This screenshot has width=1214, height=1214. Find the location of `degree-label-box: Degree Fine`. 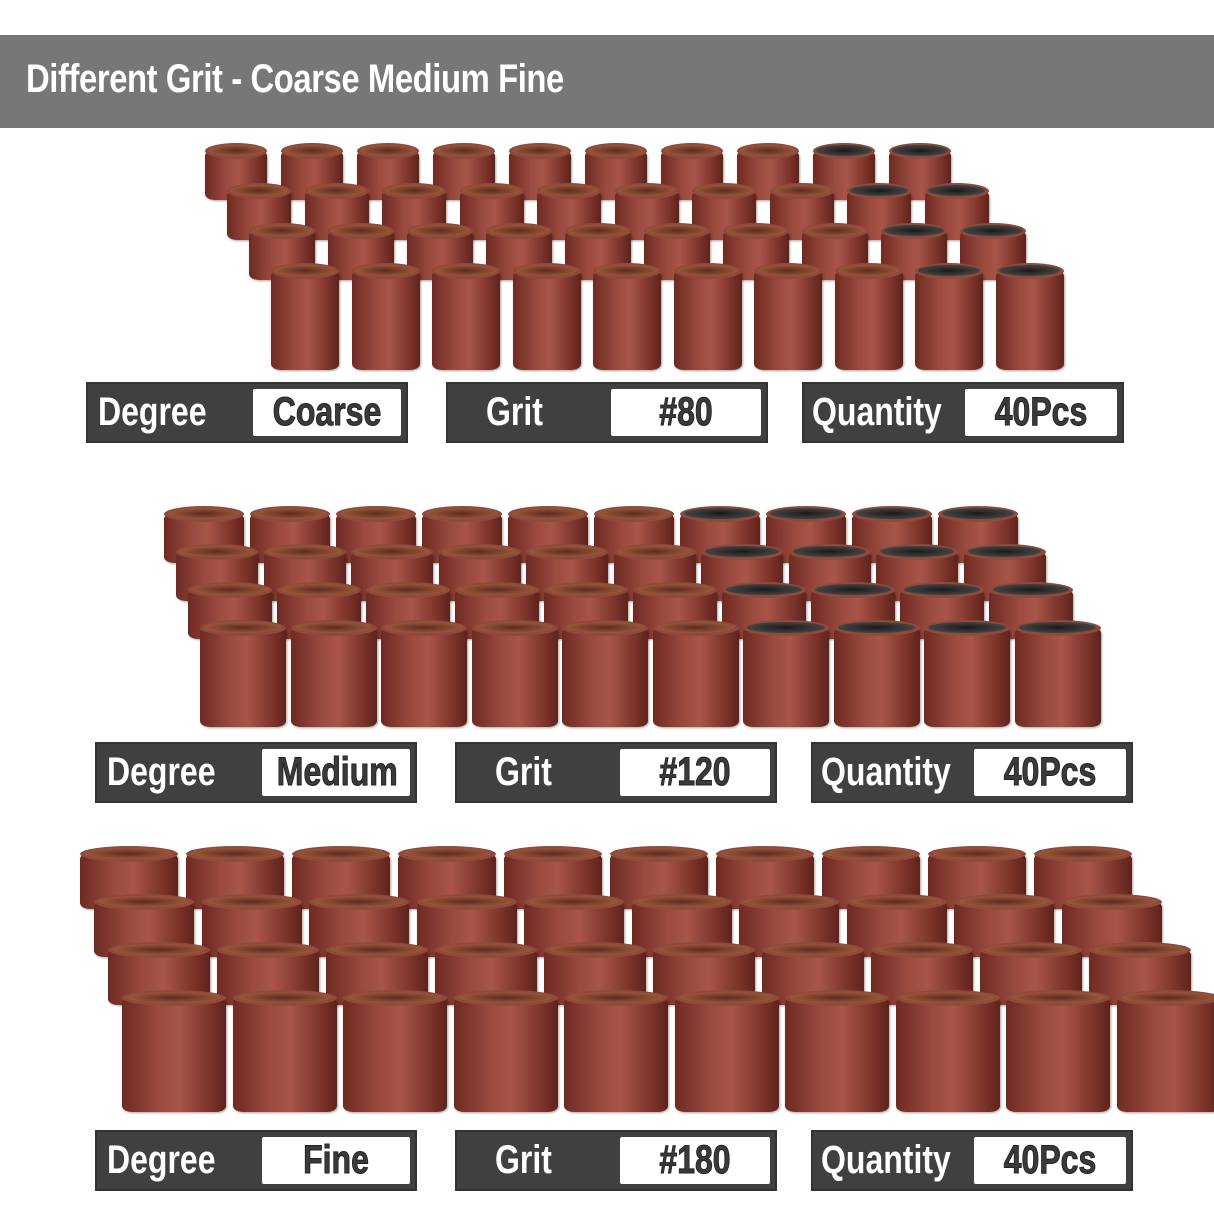

degree-label-box: Degree Fine is located at coordinates (256, 1160).